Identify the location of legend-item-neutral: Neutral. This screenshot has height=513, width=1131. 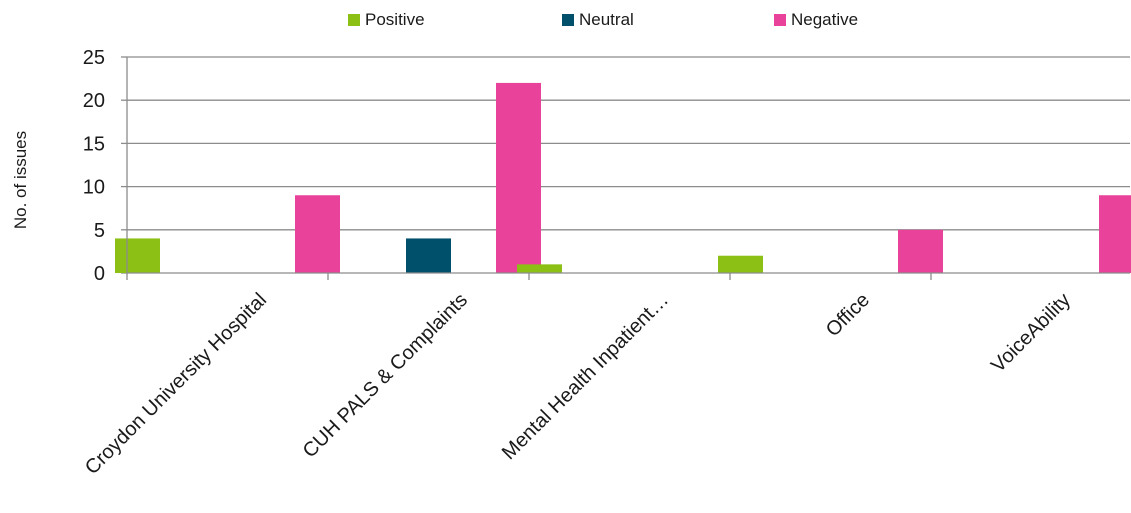
(598, 20).